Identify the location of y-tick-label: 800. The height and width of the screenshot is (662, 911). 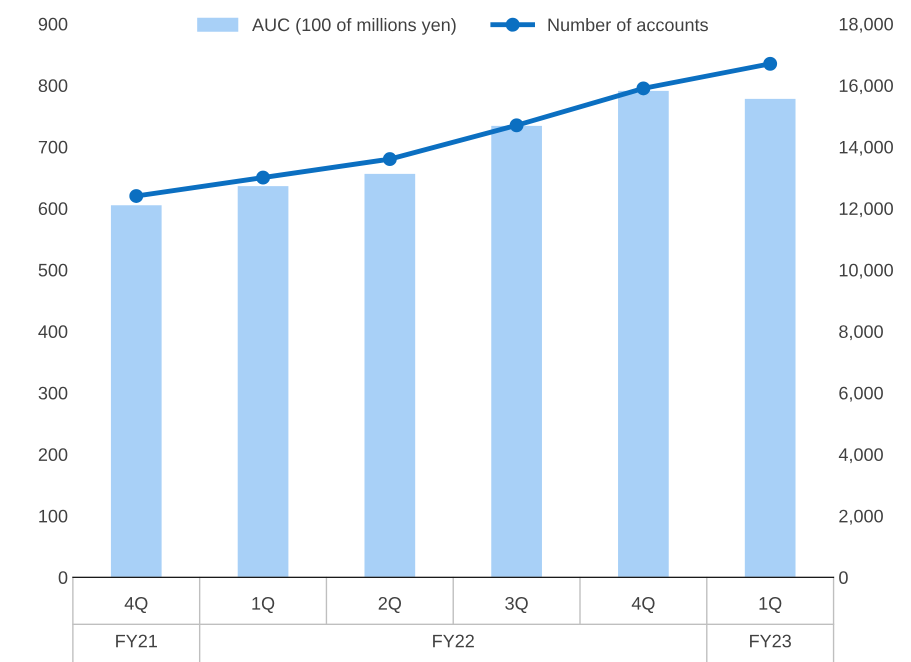
(53, 85).